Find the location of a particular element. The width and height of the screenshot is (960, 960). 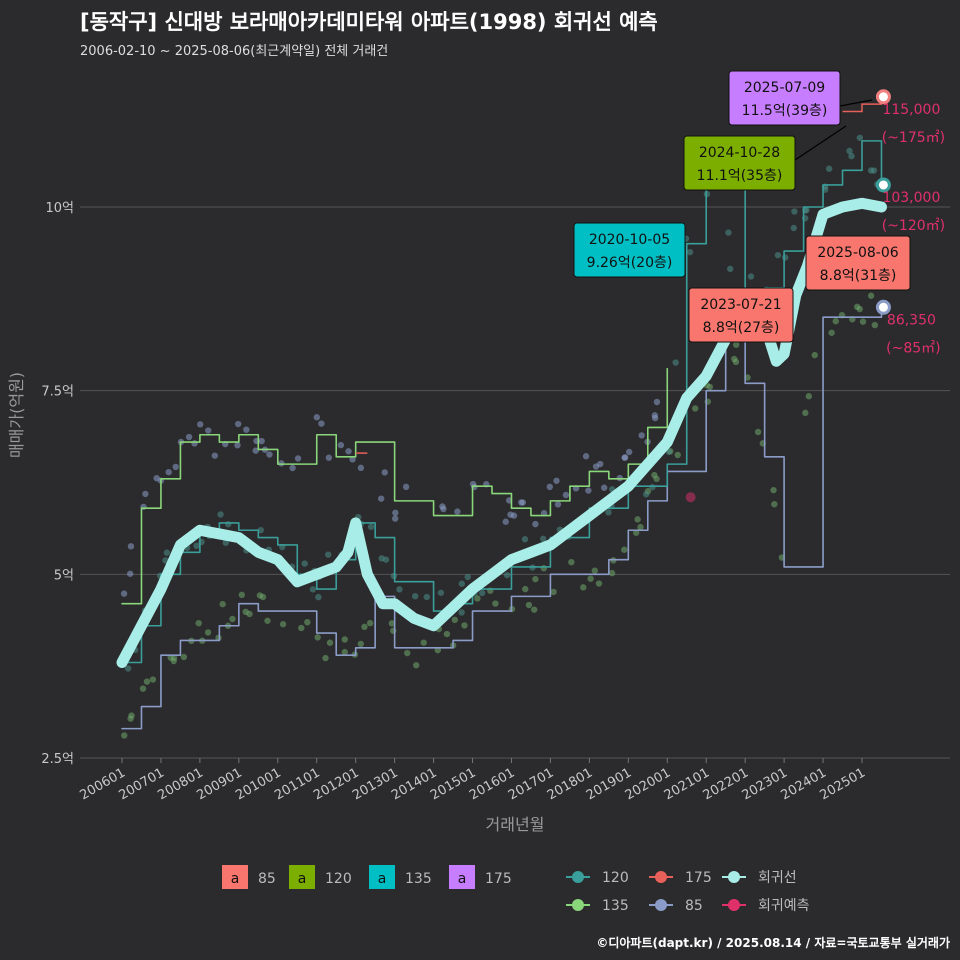

annotation-date: 2024-10-28 is located at coordinates (739, 153).